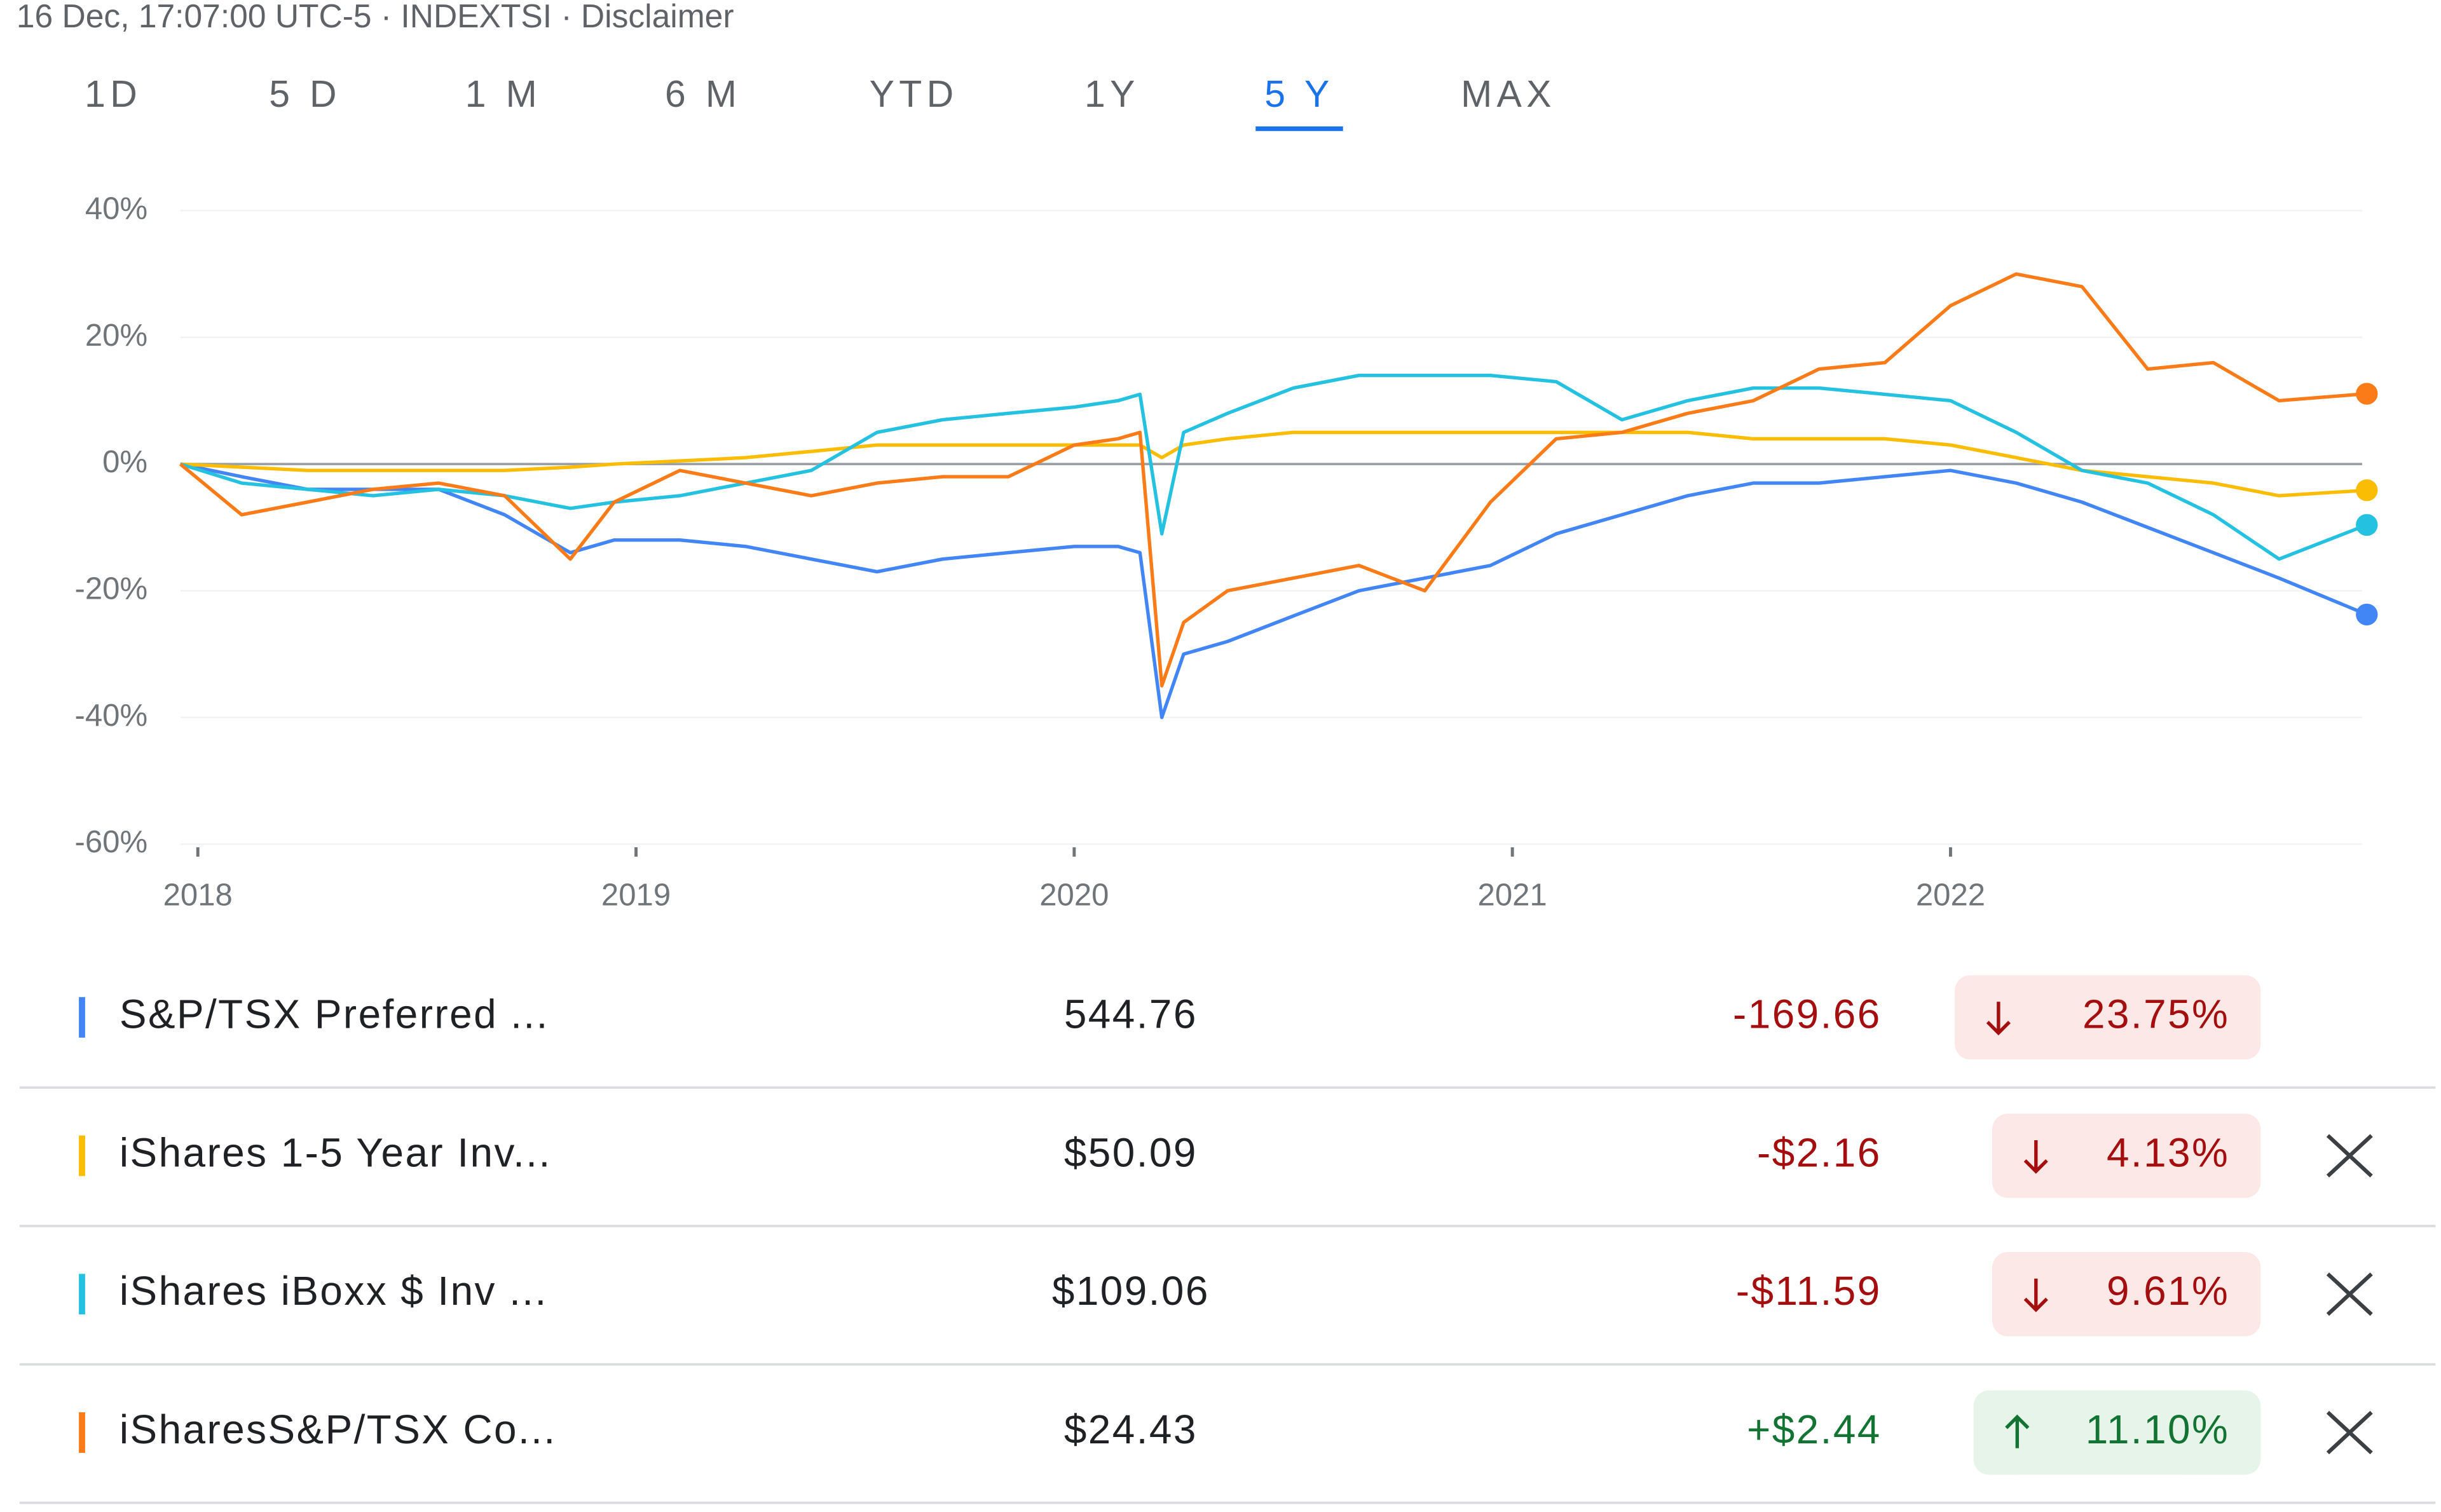  I want to click on x-tick-label: 2019, so click(636, 895).